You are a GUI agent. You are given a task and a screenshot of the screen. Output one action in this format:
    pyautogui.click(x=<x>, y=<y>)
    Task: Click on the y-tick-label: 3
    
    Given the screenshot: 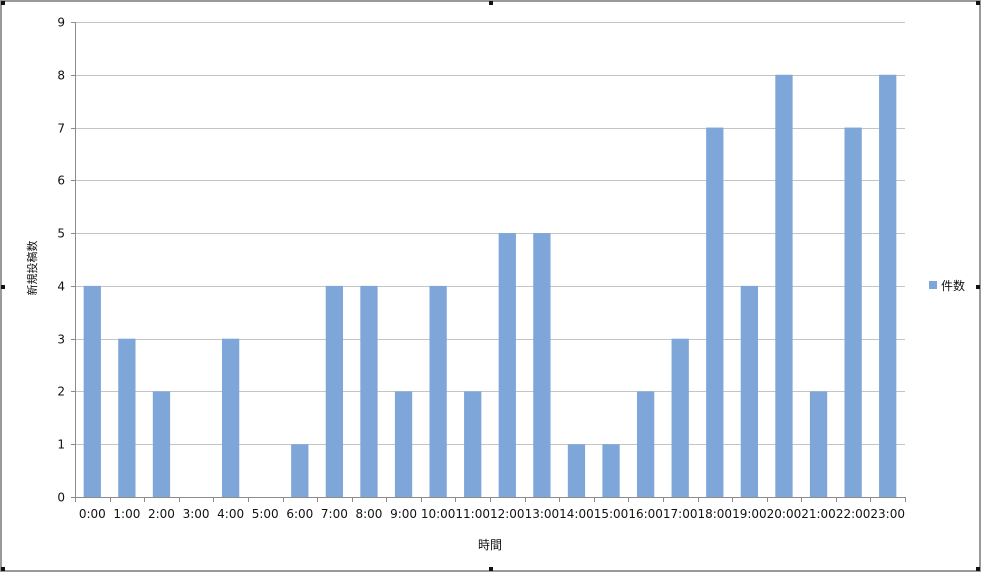 What is the action you would take?
    pyautogui.click(x=61, y=340)
    